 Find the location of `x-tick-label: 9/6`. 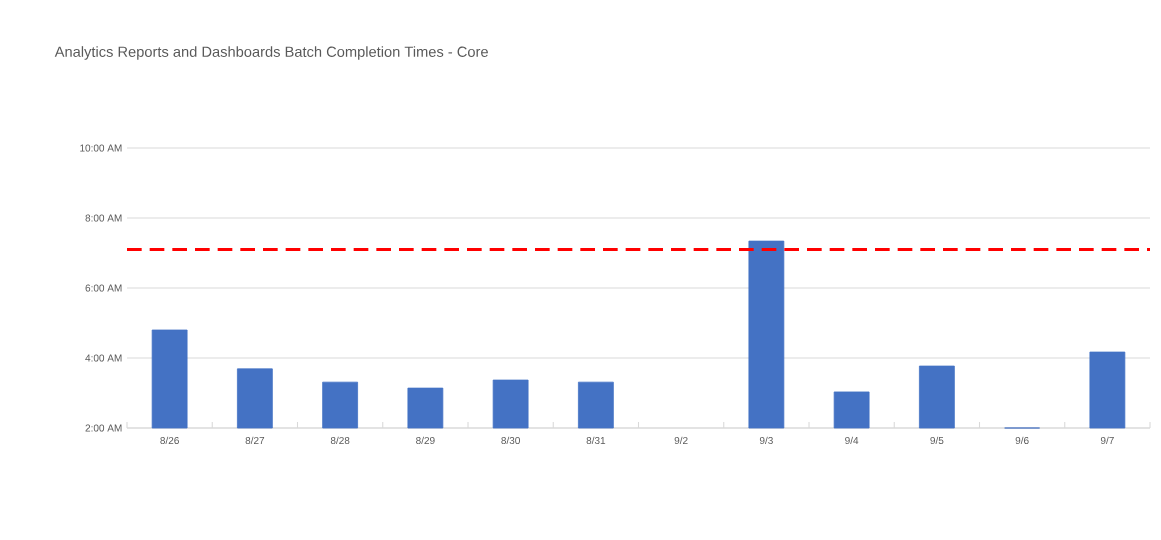

x-tick-label: 9/6 is located at coordinates (1022, 440).